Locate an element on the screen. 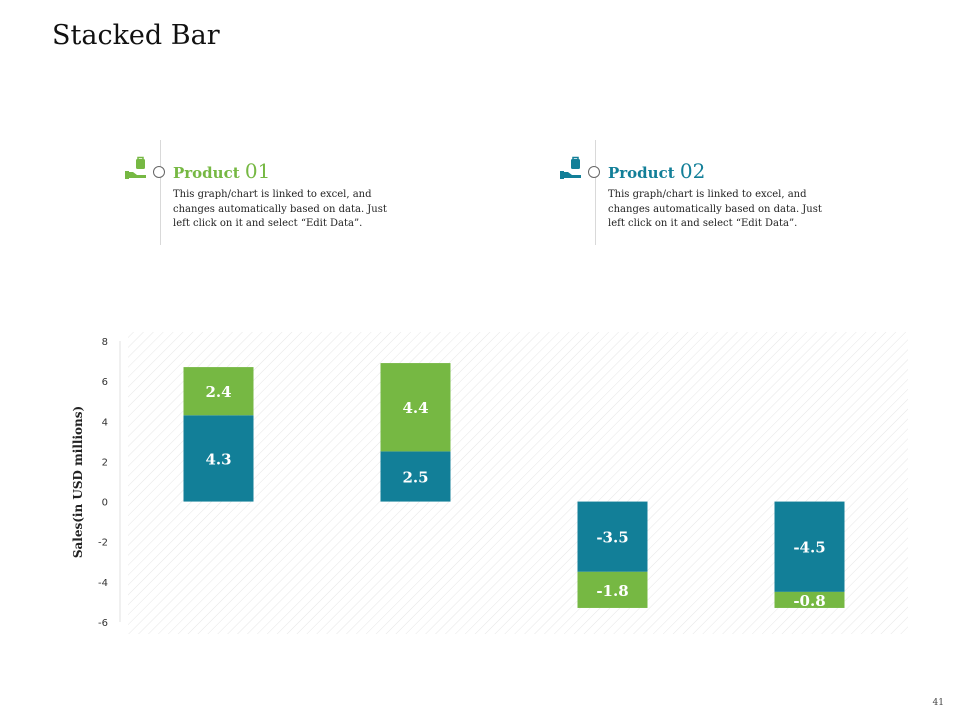  bar-data-label: 4.3 is located at coordinates (218, 459).